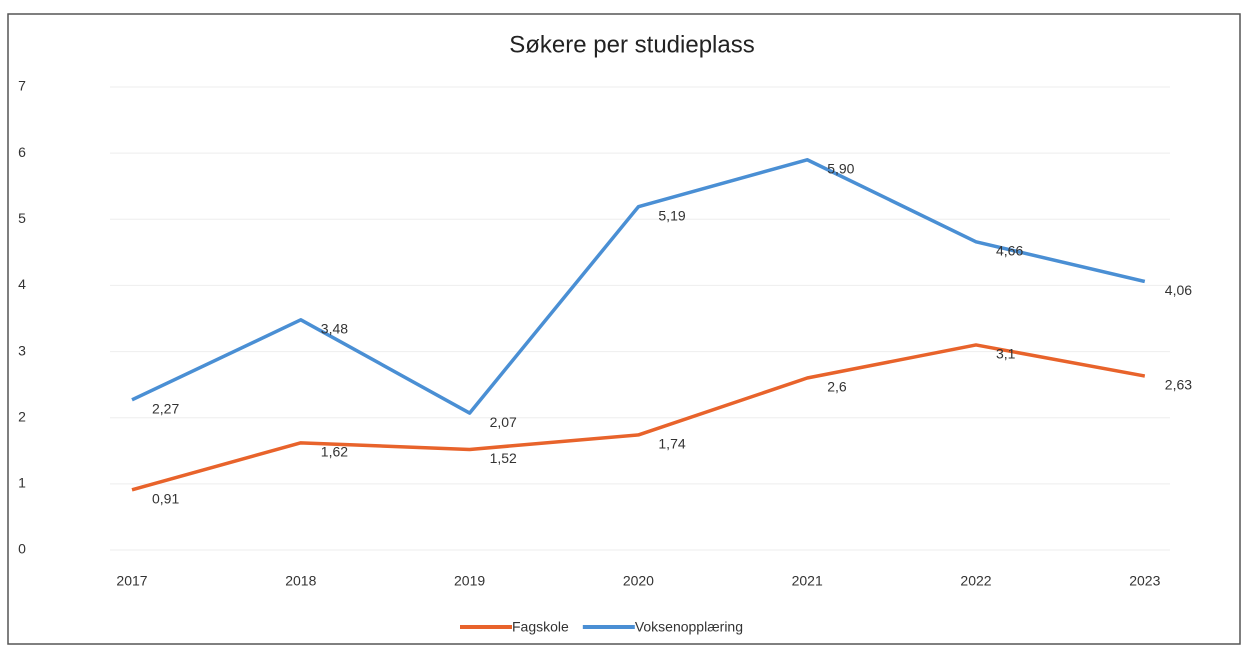  Describe the element at coordinates (22, 549) in the screenshot. I see `y-tick-label: 0` at that location.